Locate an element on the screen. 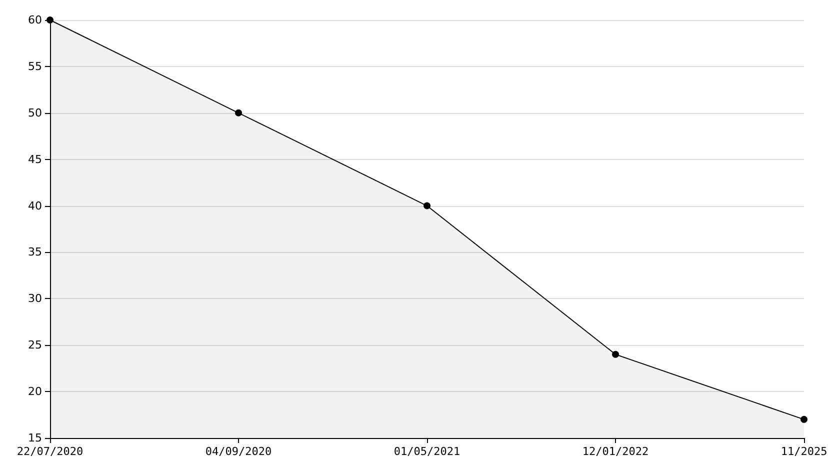 The height and width of the screenshot is (468, 834). y-tick-label: 40 is located at coordinates (35, 205).